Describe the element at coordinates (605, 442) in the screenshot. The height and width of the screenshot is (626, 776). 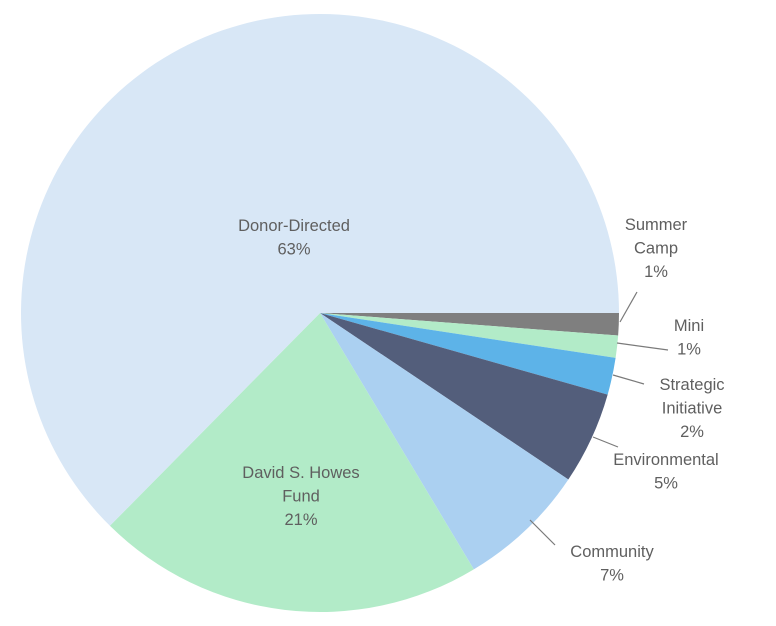
I see `leader-line-environmental` at that location.